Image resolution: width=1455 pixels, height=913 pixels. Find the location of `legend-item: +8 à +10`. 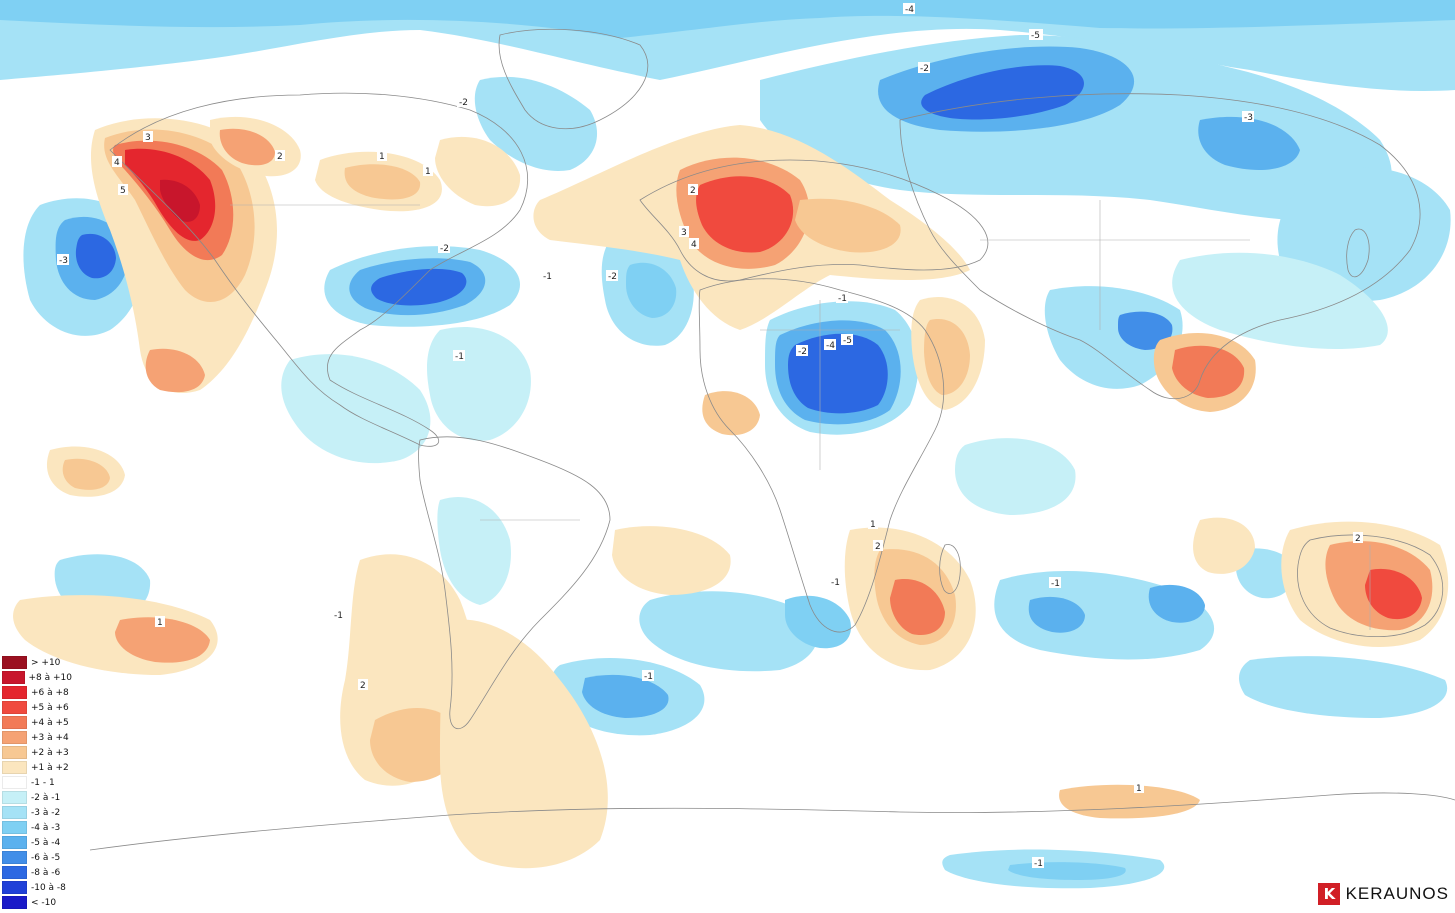

legend-item: +8 à +10 is located at coordinates (37, 677).